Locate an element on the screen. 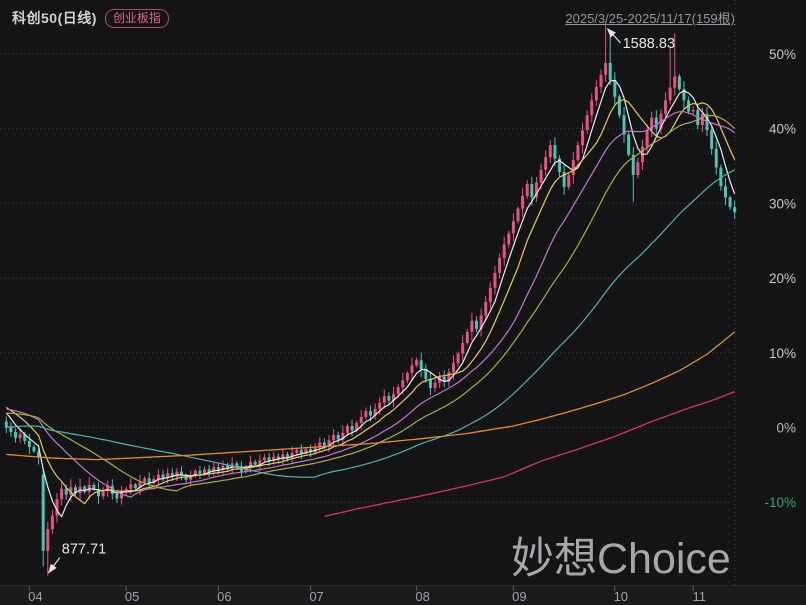 The width and height of the screenshot is (806, 605). chart-header: 科创50(日线) 创业板指 is located at coordinates (90, 18).